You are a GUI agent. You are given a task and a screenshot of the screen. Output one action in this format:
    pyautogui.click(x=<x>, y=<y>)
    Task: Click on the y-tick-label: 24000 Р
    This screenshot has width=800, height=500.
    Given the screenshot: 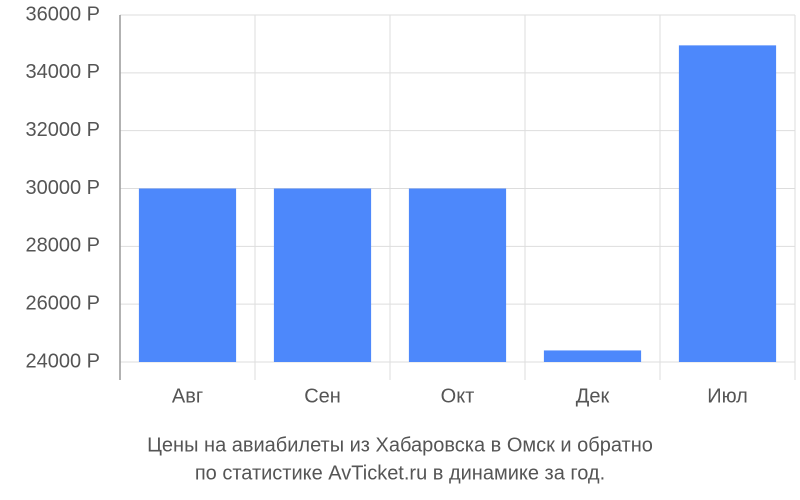 What is the action you would take?
    pyautogui.click(x=62, y=361)
    